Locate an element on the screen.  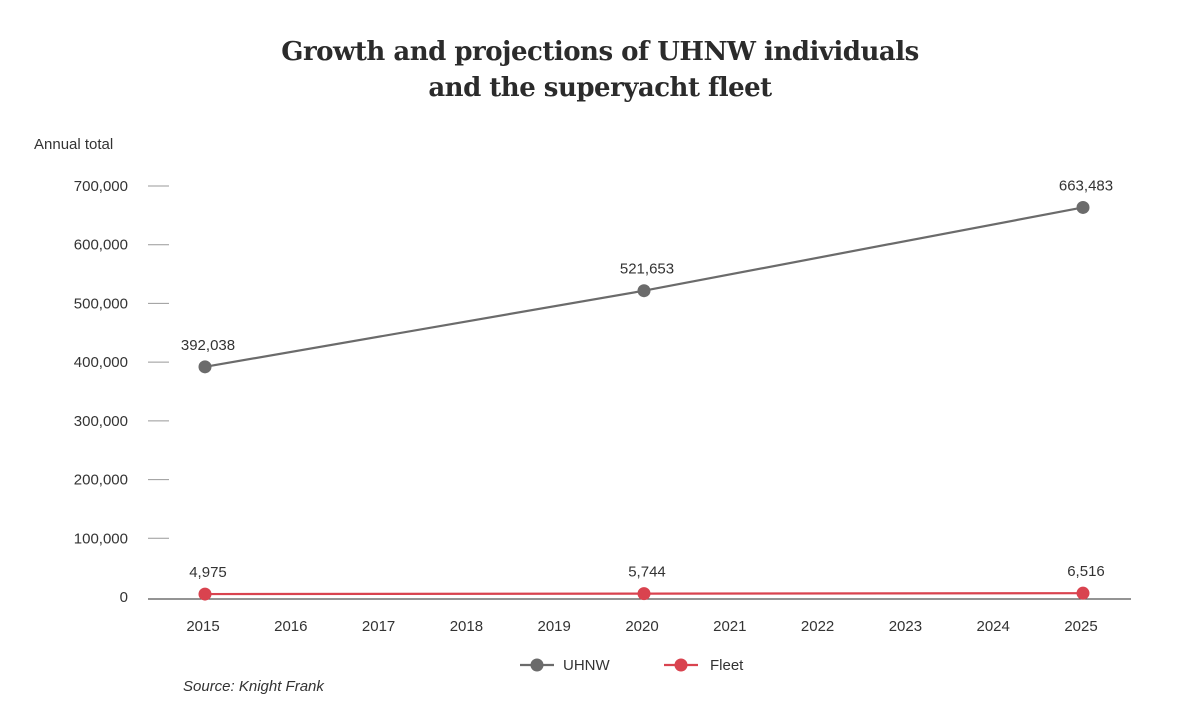
x-tick-label: 2020 is located at coordinates (641, 626).